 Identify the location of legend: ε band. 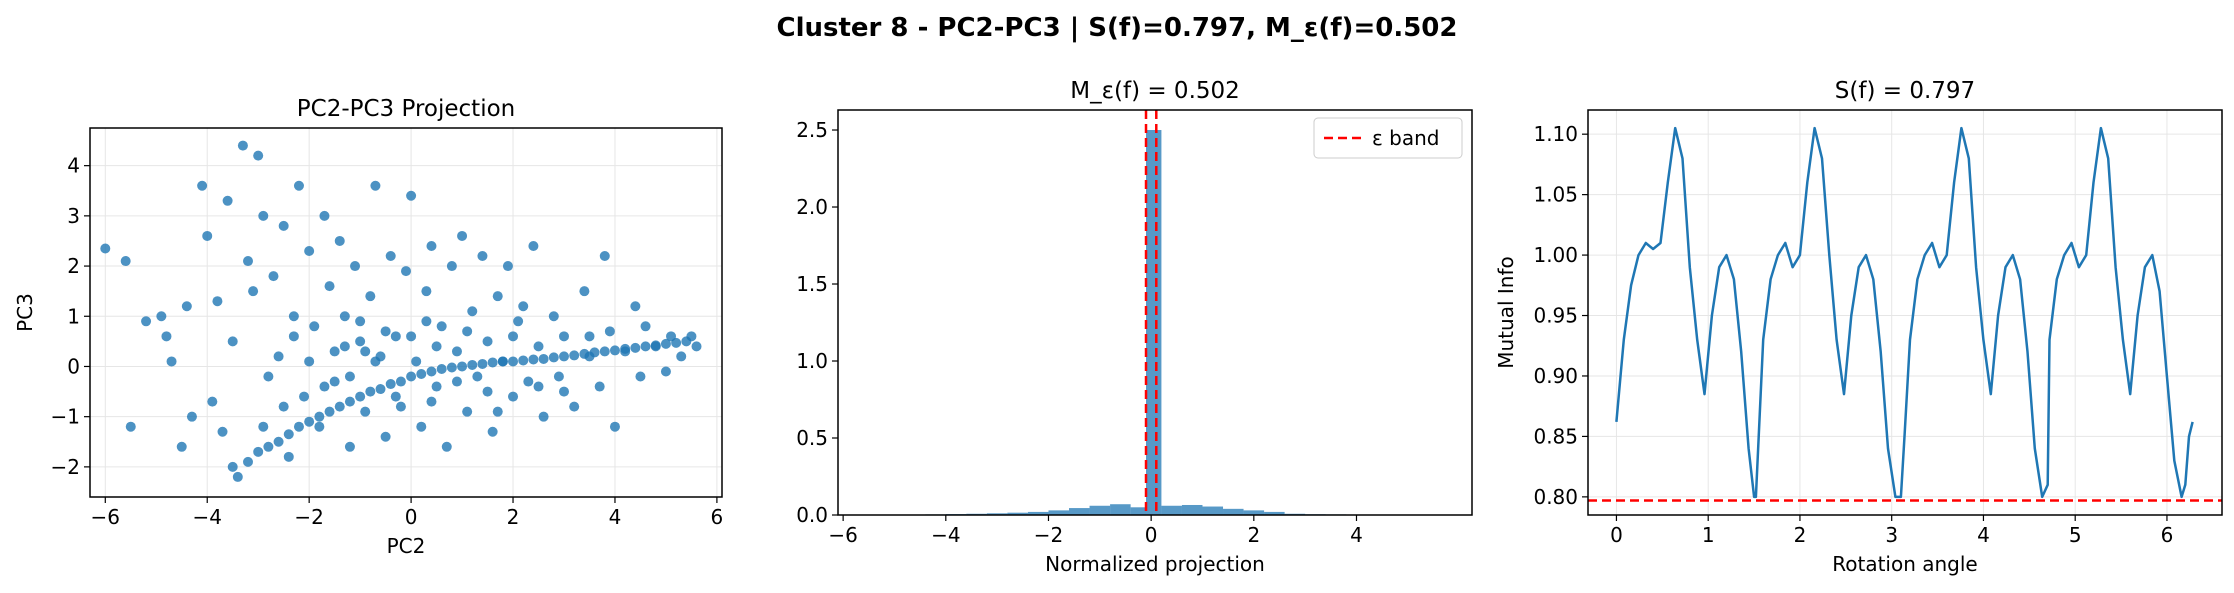
(1388, 138).